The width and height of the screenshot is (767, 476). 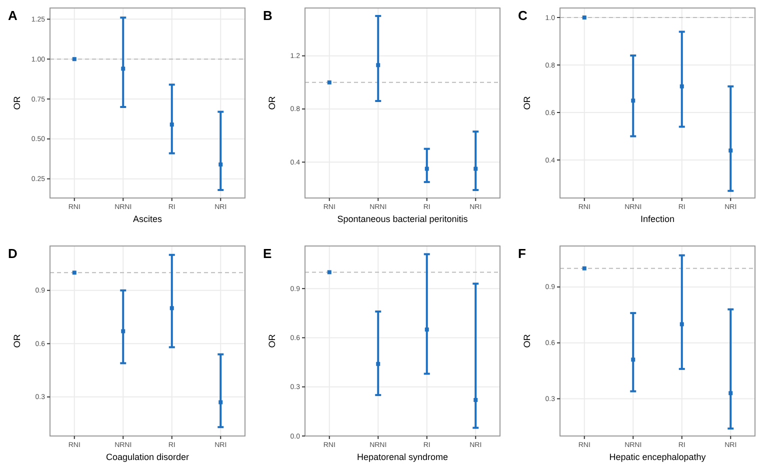 What do you see at coordinates (522, 253) in the screenshot?
I see `chart-title: F` at bounding box center [522, 253].